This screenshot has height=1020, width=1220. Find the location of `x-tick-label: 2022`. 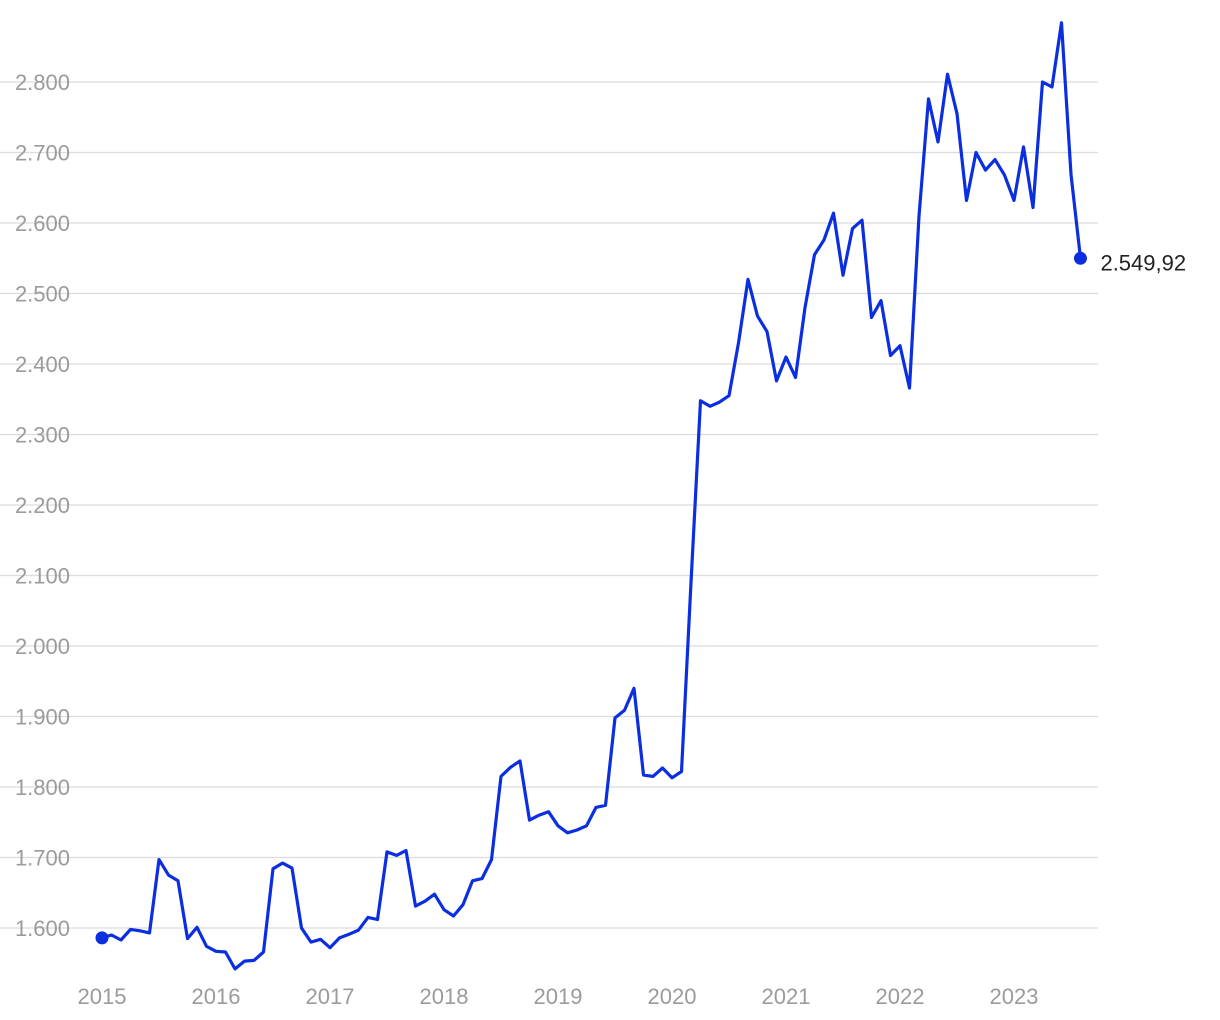

x-tick-label: 2022 is located at coordinates (900, 996).